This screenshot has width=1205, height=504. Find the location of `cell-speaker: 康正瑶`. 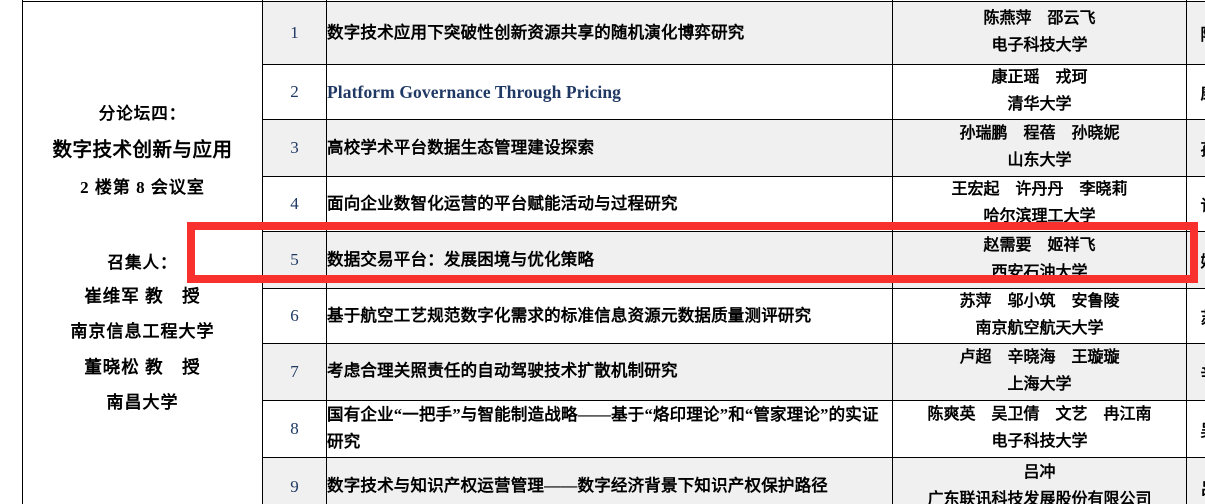

cell-speaker: 康正瑶 is located at coordinates (1195, 92).